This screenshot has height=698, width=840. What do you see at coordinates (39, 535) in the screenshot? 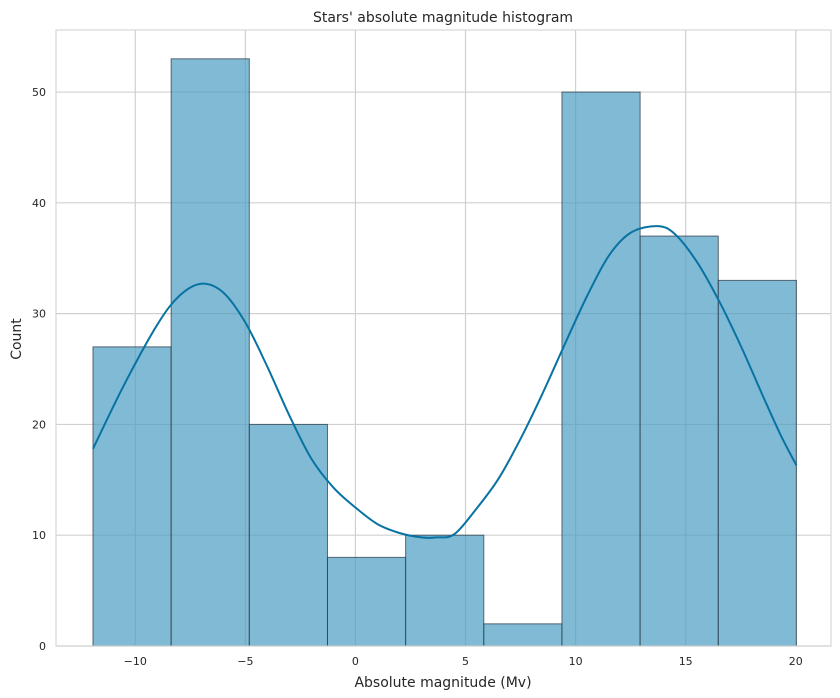
I see `y-tick-label: 10` at bounding box center [39, 535].